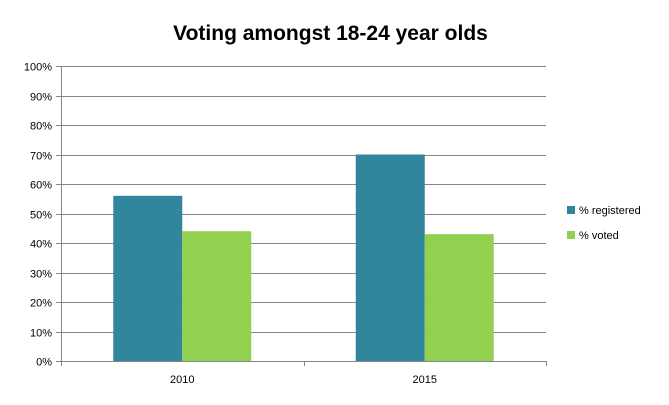  Describe the element at coordinates (330, 33) in the screenshot. I see `chart-title: Voting amongst 18-24 year olds` at that location.